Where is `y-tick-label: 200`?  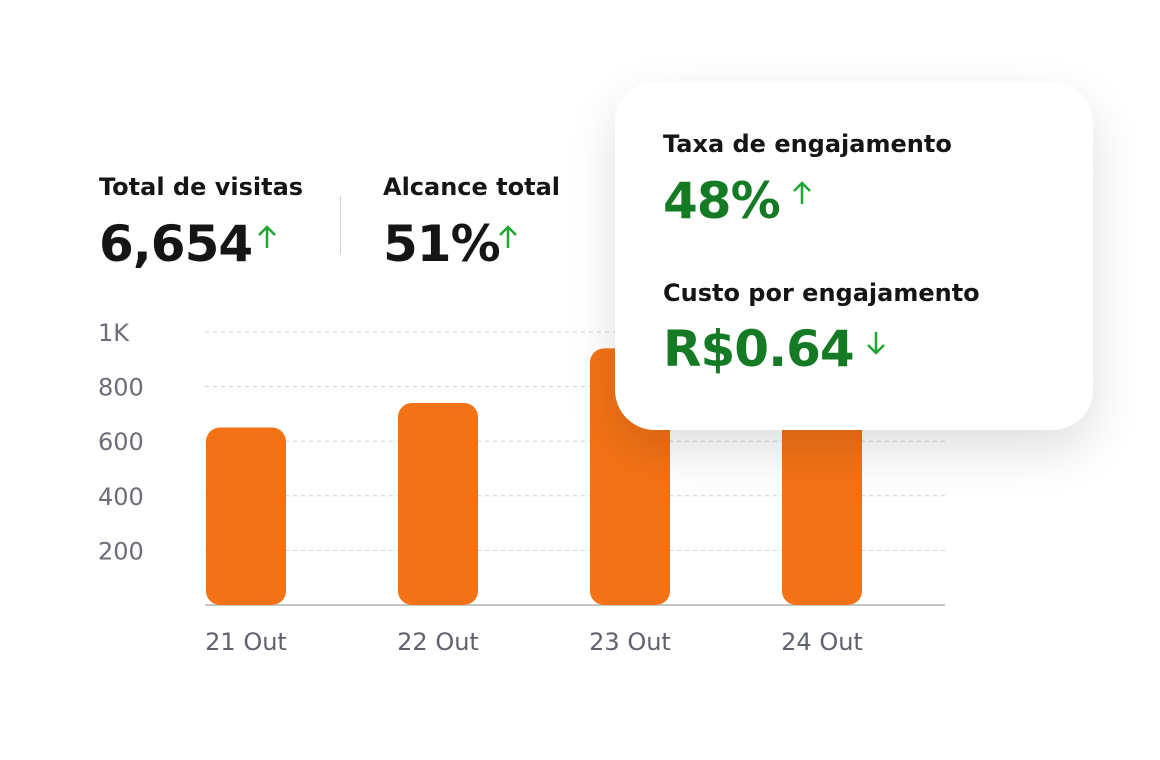 y-tick-label: 200 is located at coordinates (121, 551).